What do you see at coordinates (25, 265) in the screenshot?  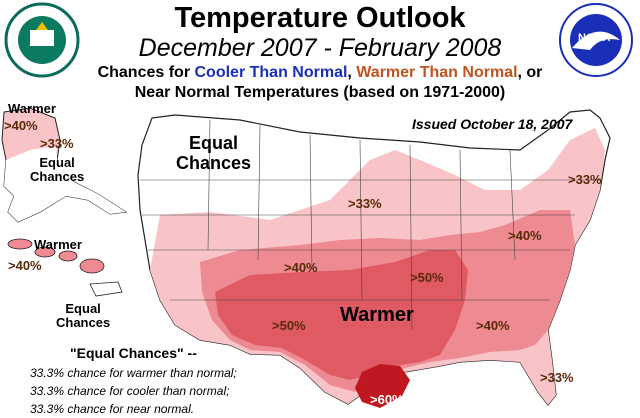 I see `hawaii-pct-40: >40%` at bounding box center [25, 265].